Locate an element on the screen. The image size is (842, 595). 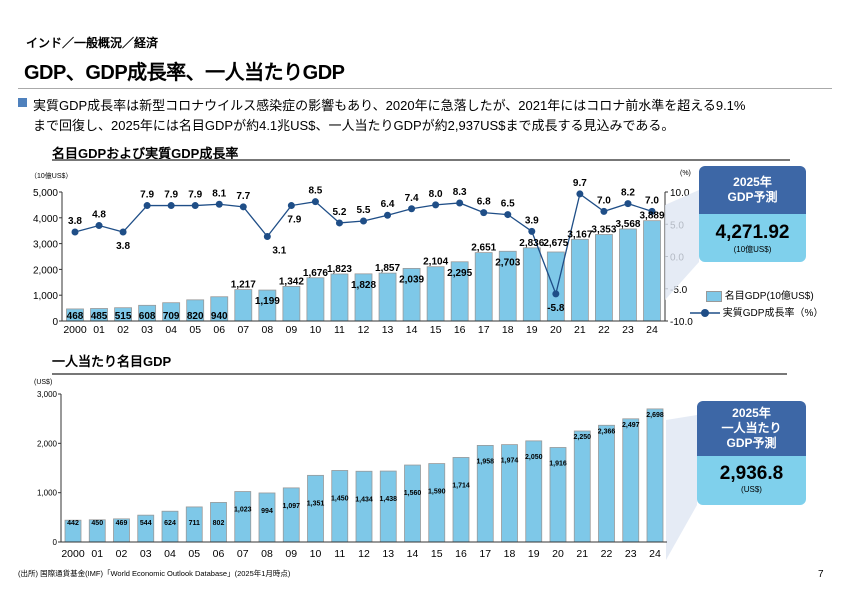
growth-label: 8.0 is located at coordinates (436, 194).